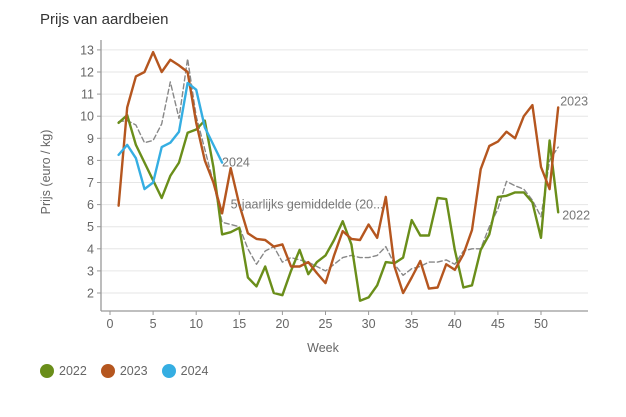  Describe the element at coordinates (90, 271) in the screenshot. I see `y-tick-label: 3` at that location.